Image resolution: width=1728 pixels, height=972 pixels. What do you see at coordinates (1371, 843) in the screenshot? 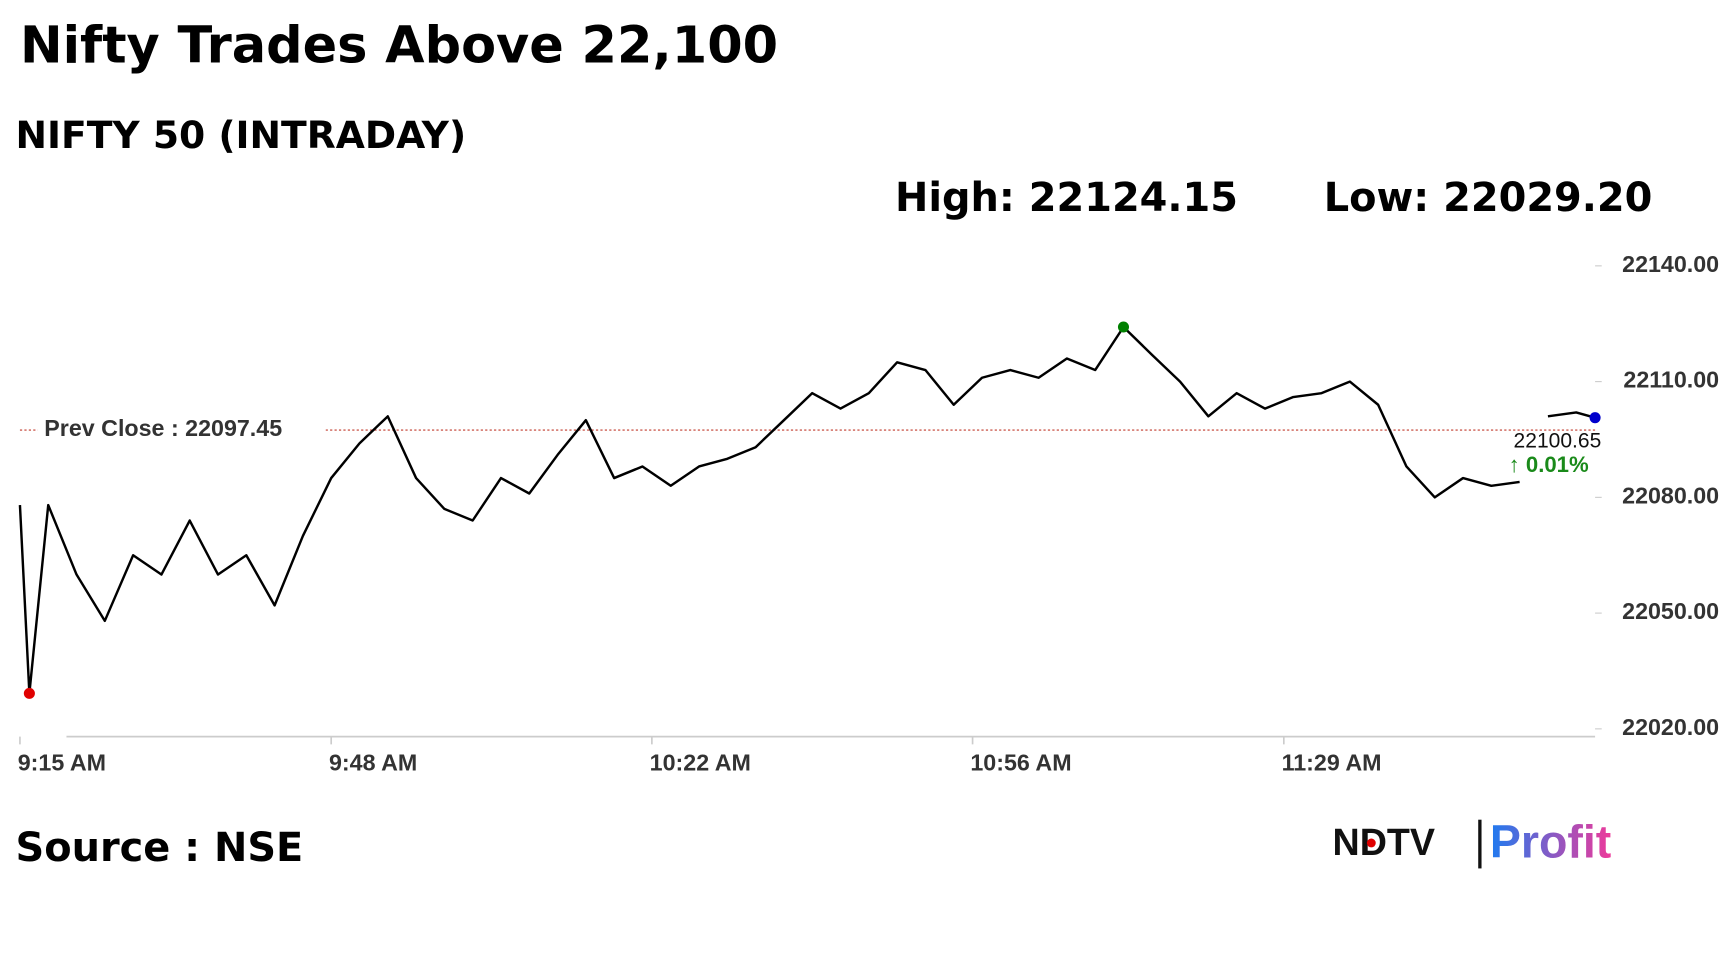
I see `logo-dot` at bounding box center [1371, 843].